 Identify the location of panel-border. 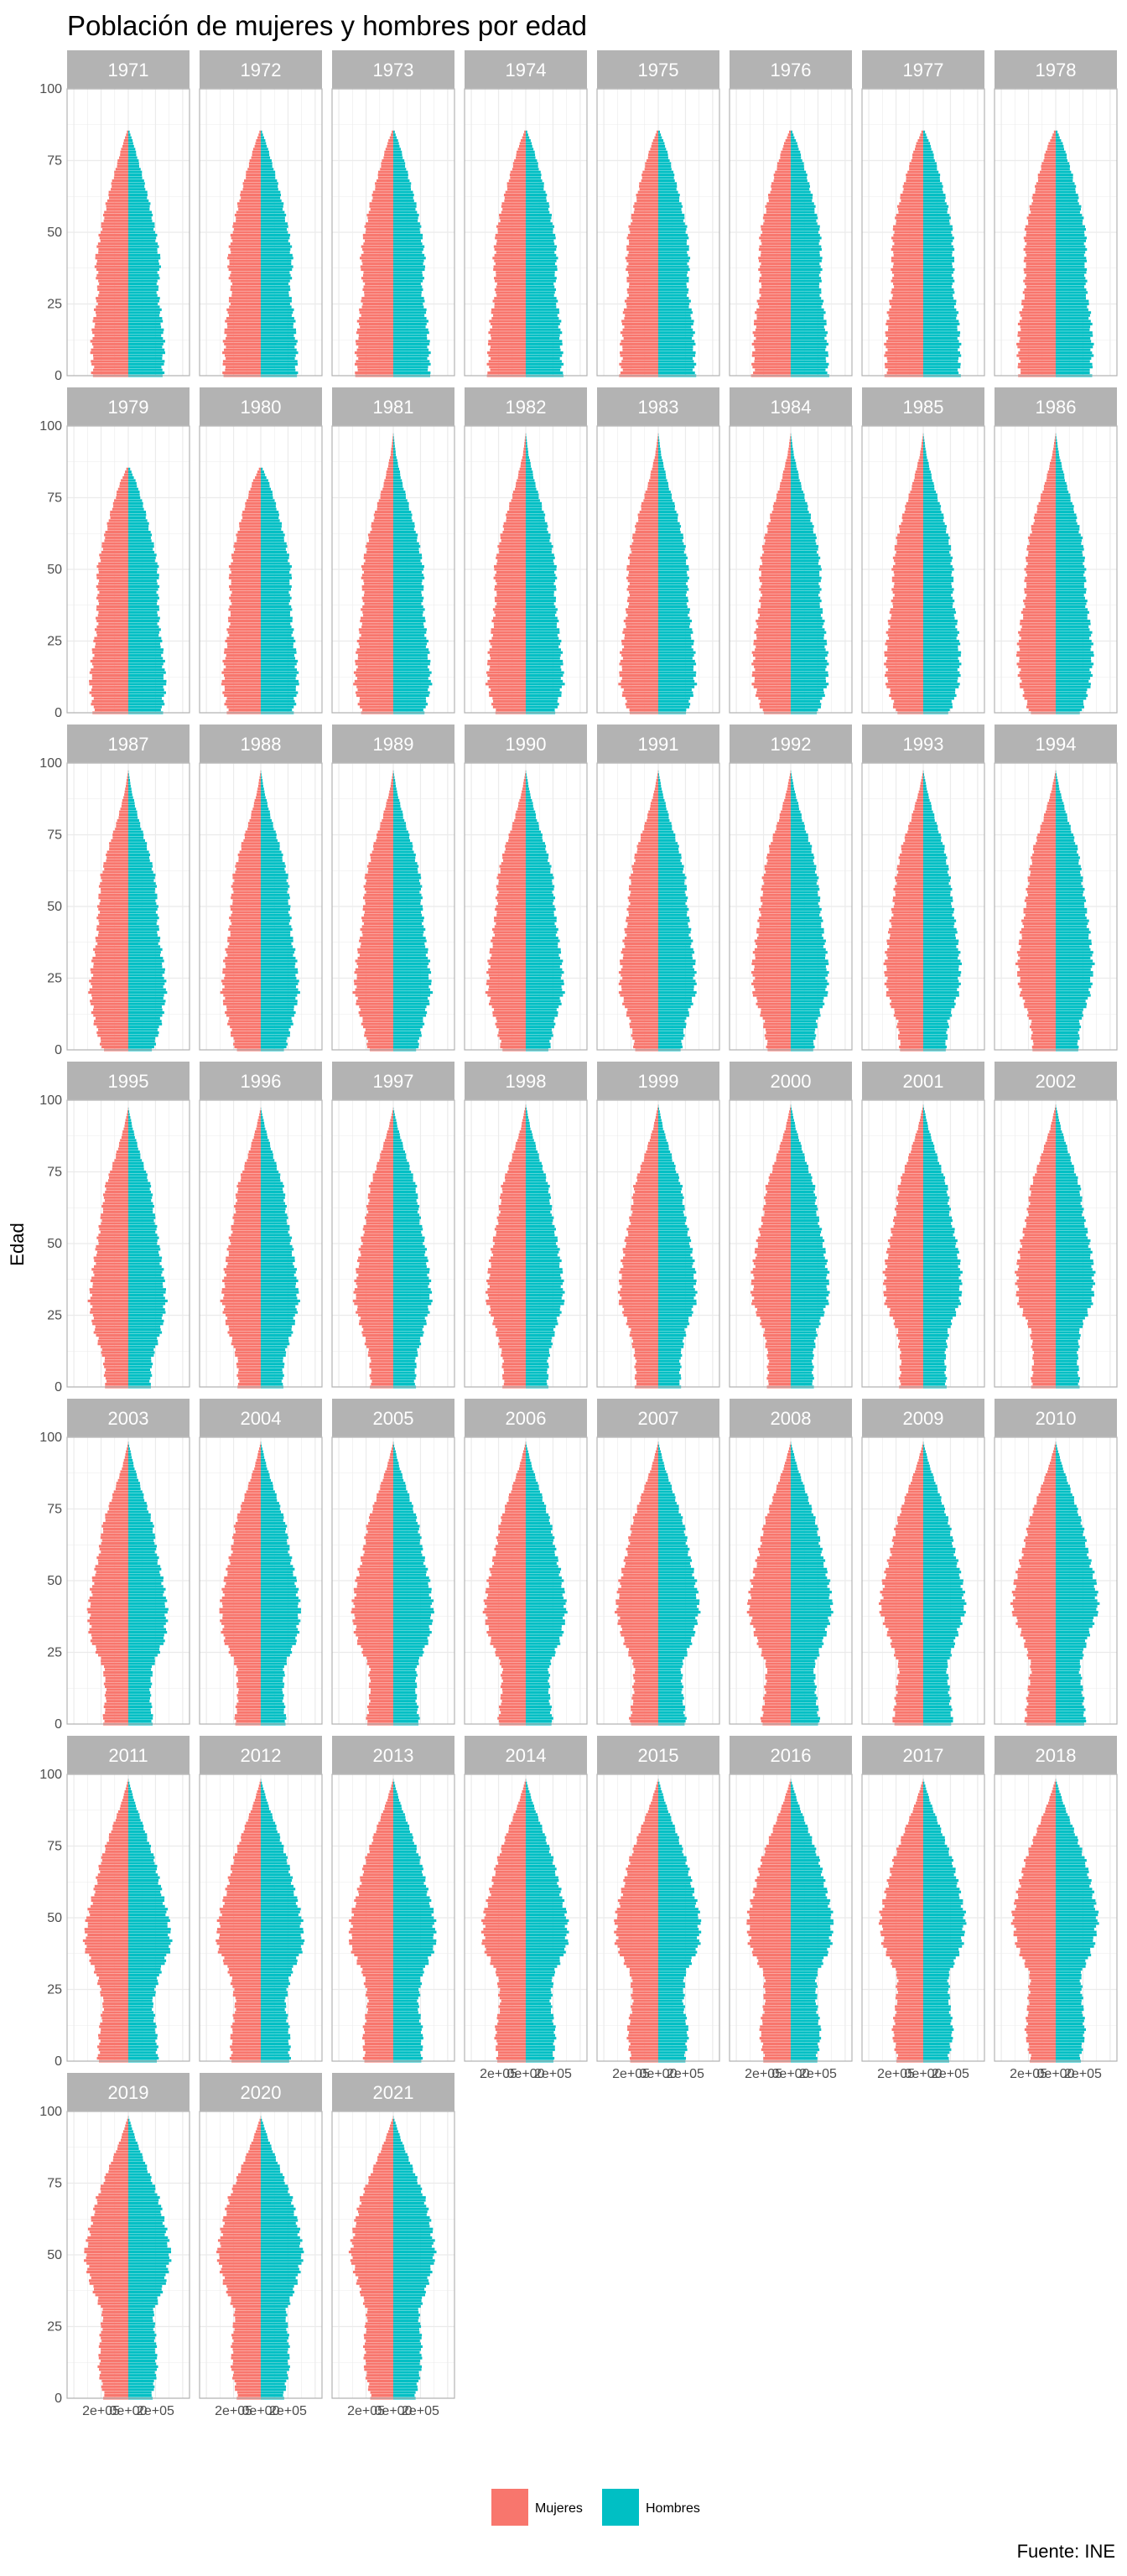
(1056, 569).